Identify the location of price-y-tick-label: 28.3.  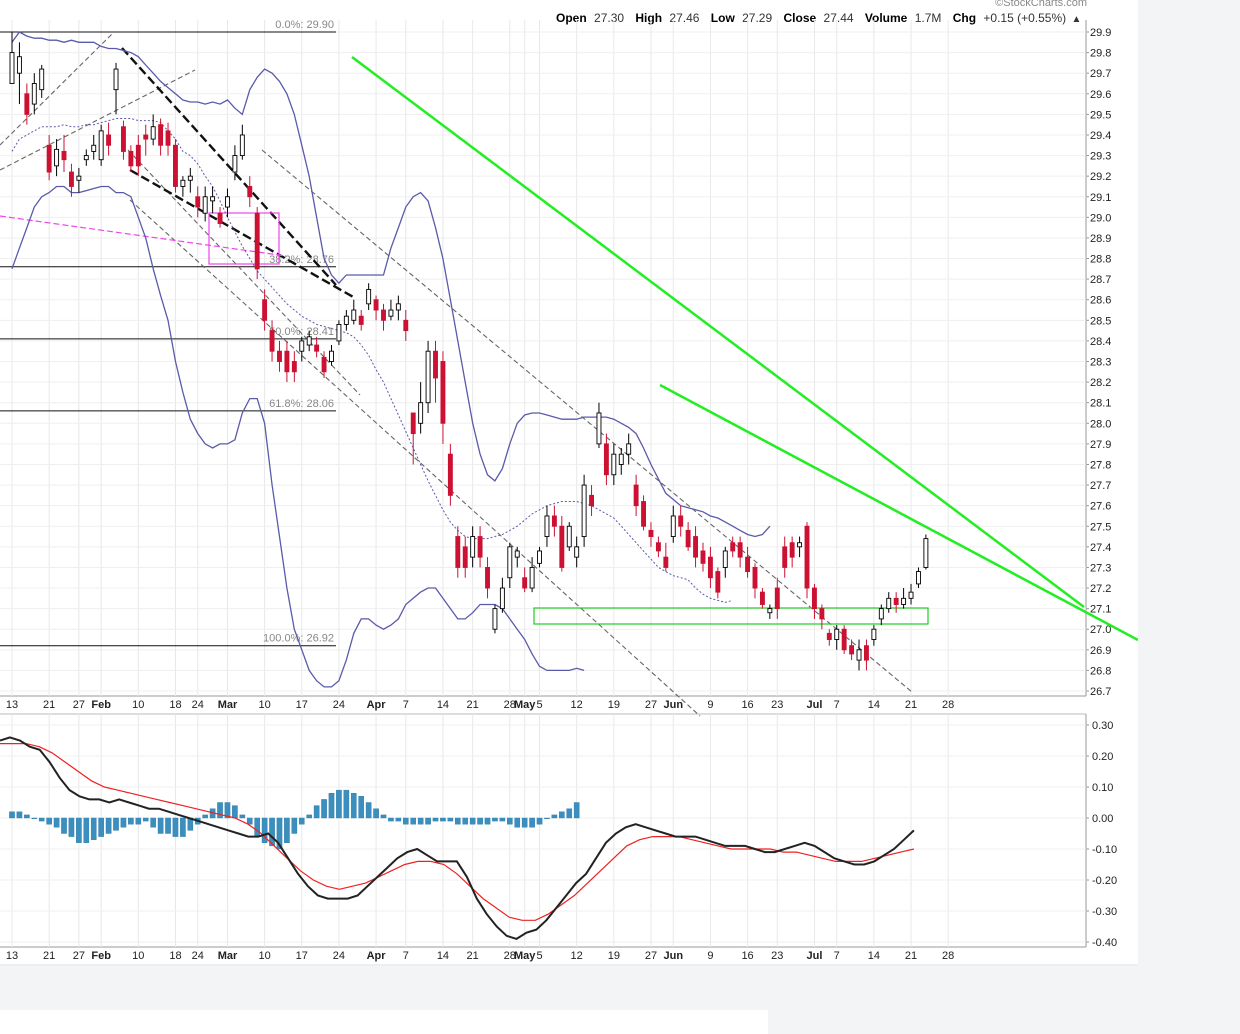
(1100, 363).